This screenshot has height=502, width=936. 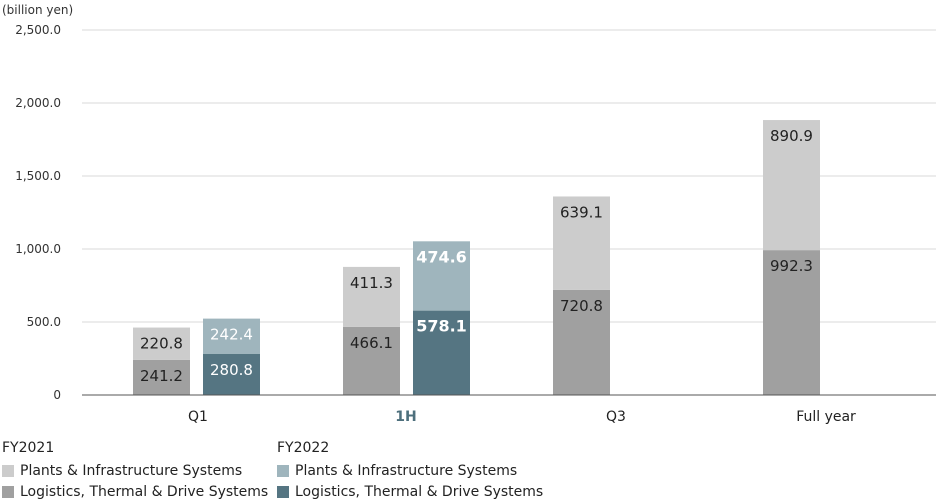 I want to click on y-tick-label: 500.0, so click(x=44, y=322).